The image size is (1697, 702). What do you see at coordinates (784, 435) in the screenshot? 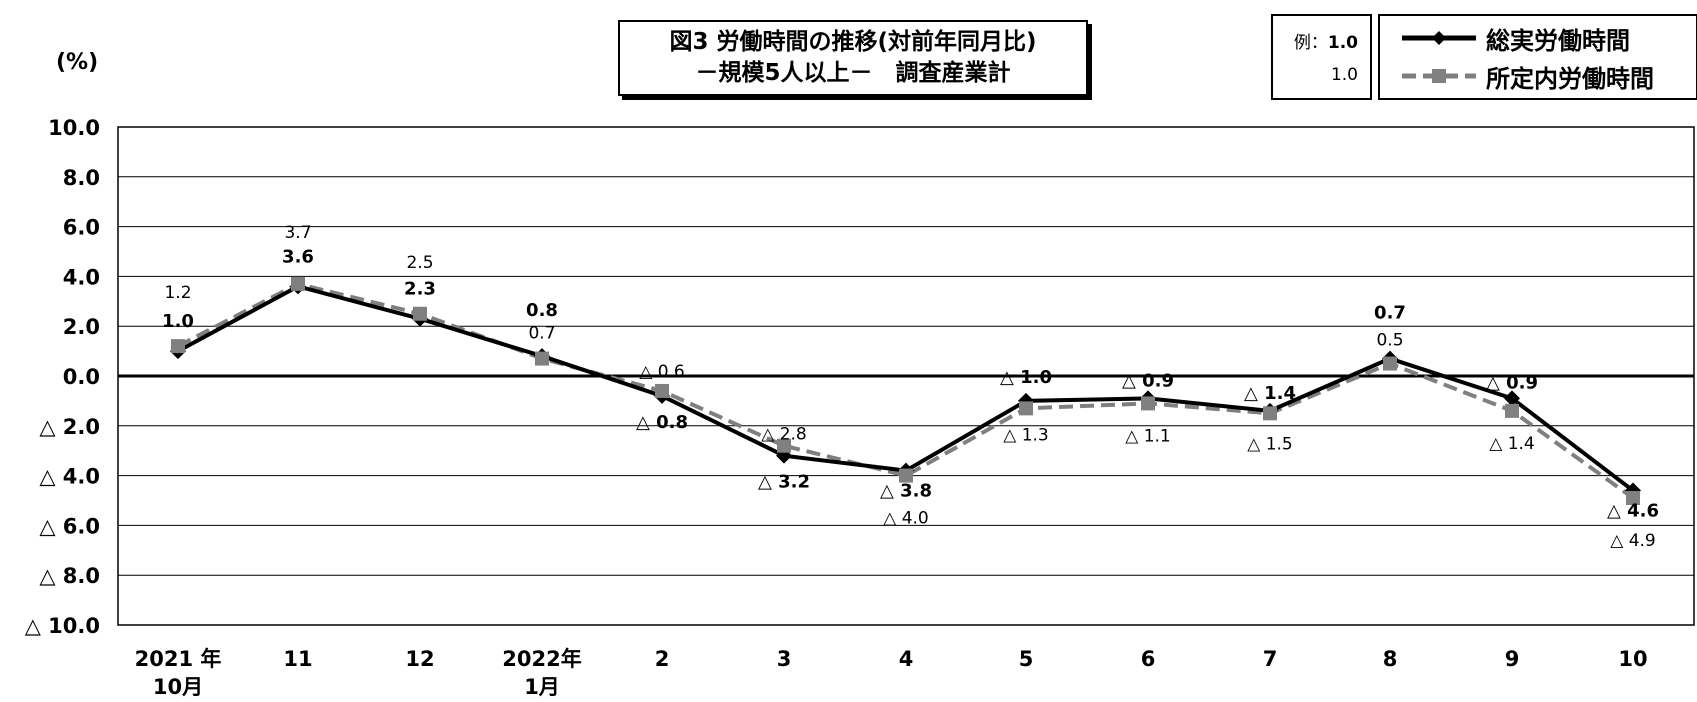
I see `data-label-series2: △ 2.8` at bounding box center [784, 435].